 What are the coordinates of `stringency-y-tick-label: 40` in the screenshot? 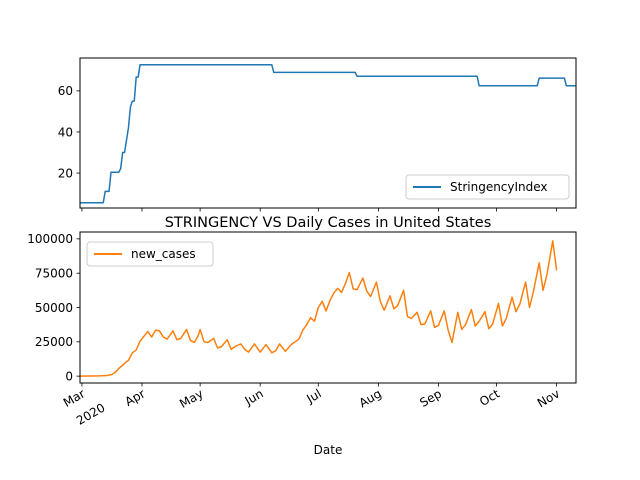 It's located at (65, 132).